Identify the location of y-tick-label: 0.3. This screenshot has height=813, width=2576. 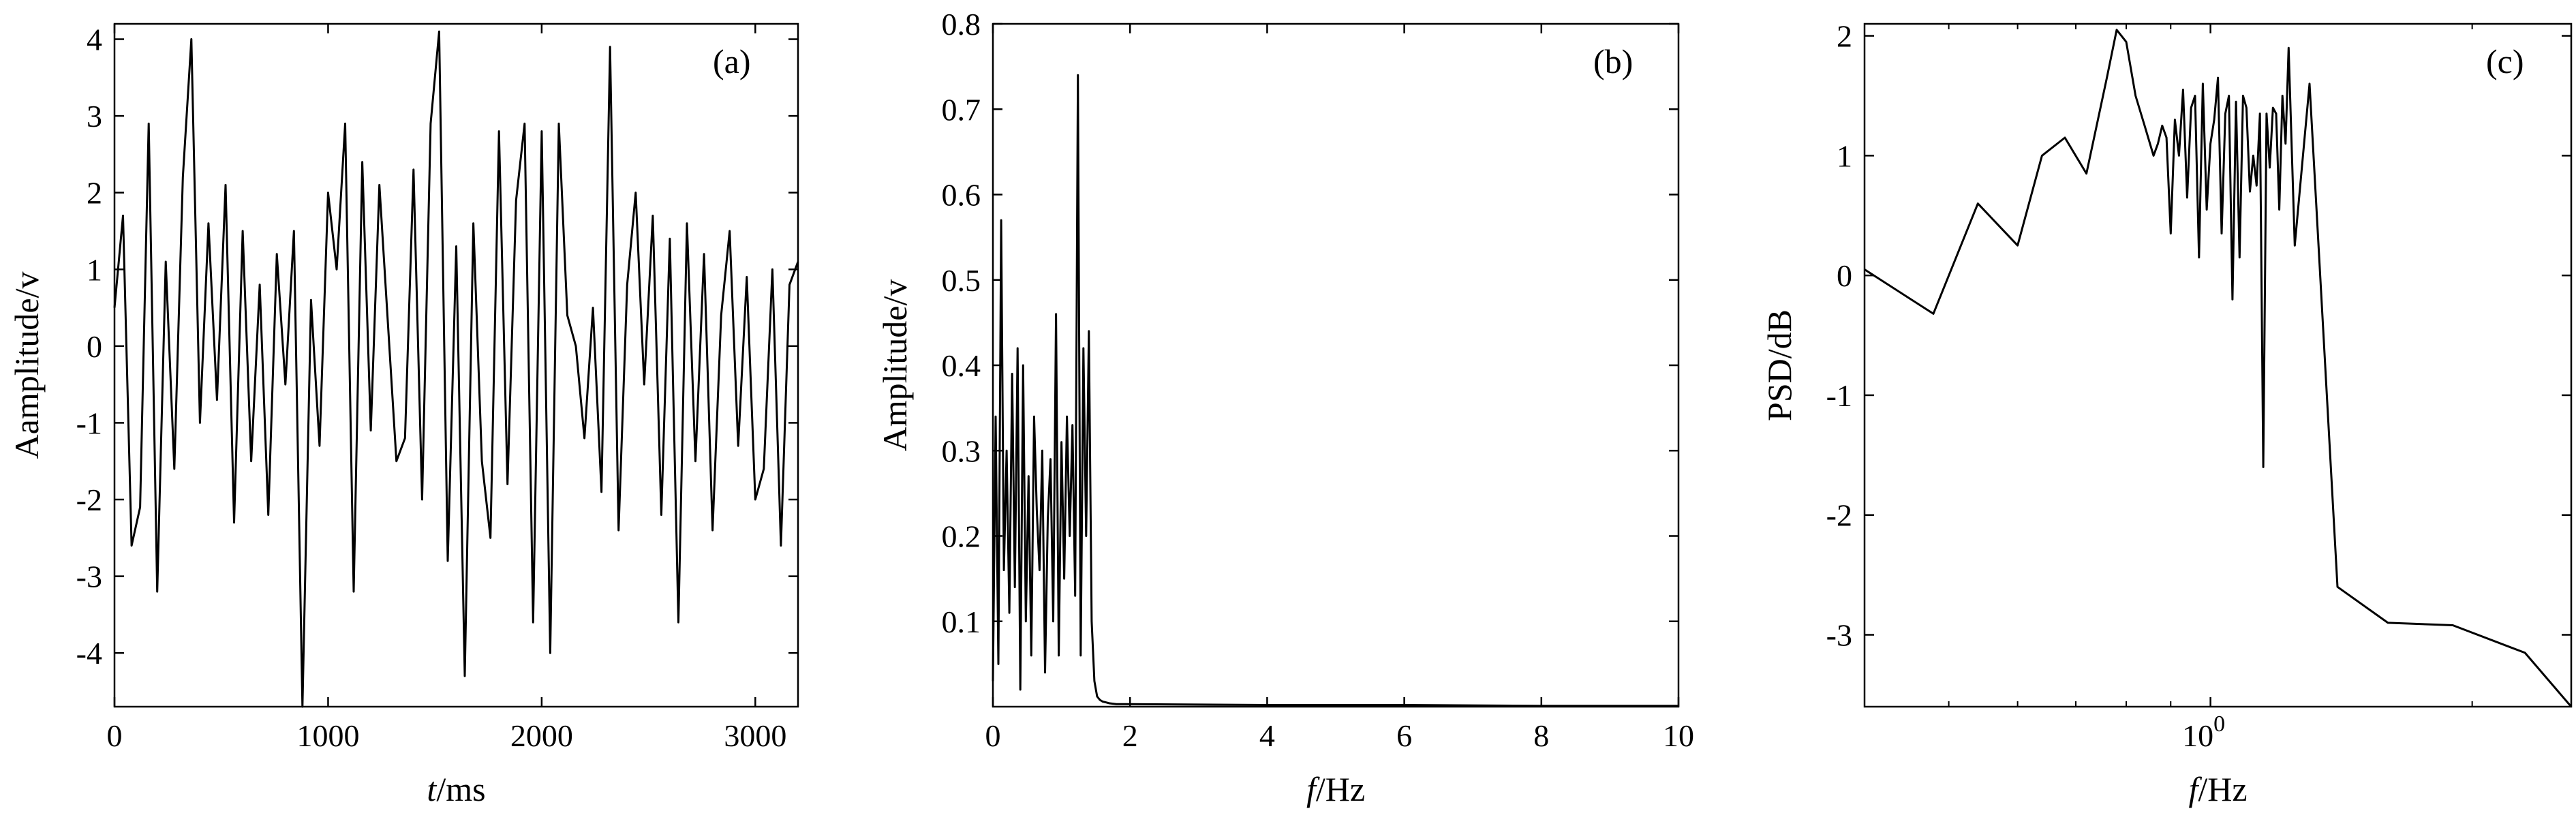
(961, 451).